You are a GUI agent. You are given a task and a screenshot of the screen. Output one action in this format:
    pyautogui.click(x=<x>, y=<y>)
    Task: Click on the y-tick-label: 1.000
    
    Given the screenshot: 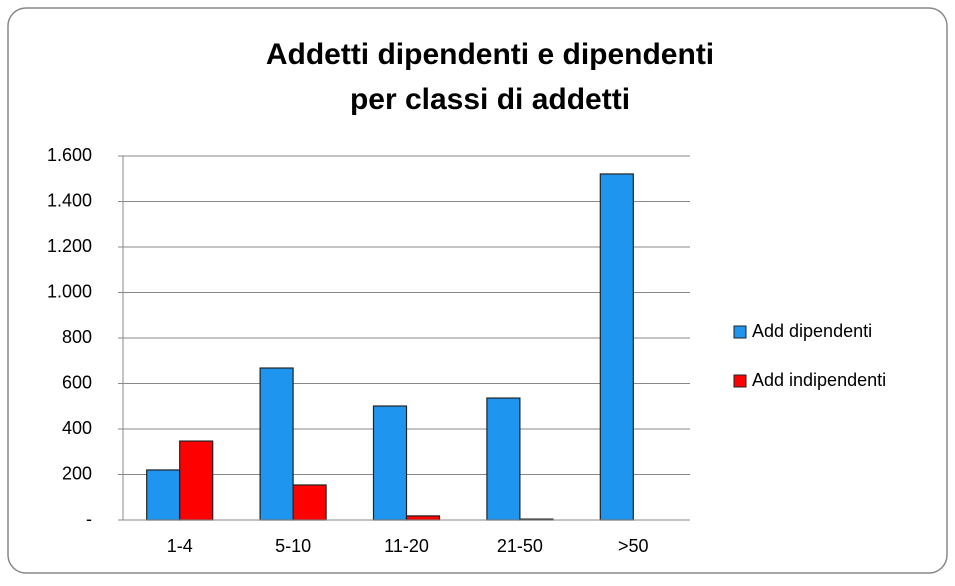 What is the action you would take?
    pyautogui.click(x=69, y=291)
    